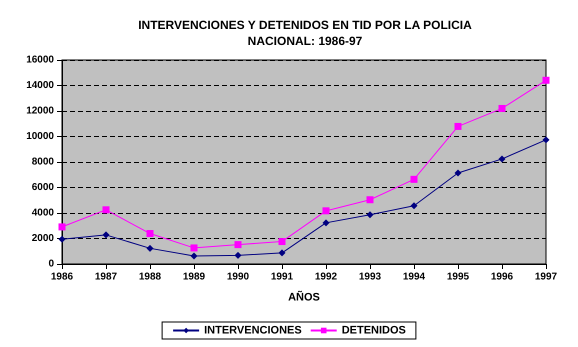 Image resolution: width=578 pixels, height=347 pixels. Describe the element at coordinates (370, 277) in the screenshot. I see `x-tick-label: 1993` at that location.